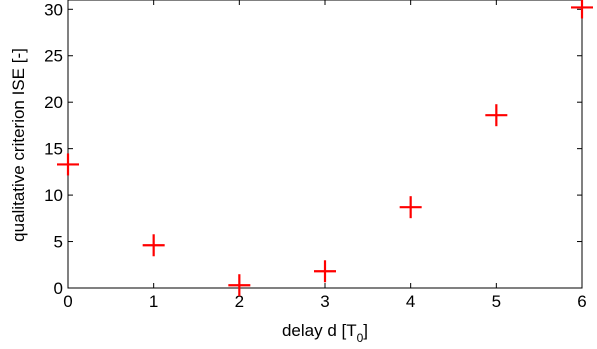  What do you see at coordinates (410, 301) in the screenshot?
I see `x-tick-label: 4` at bounding box center [410, 301].